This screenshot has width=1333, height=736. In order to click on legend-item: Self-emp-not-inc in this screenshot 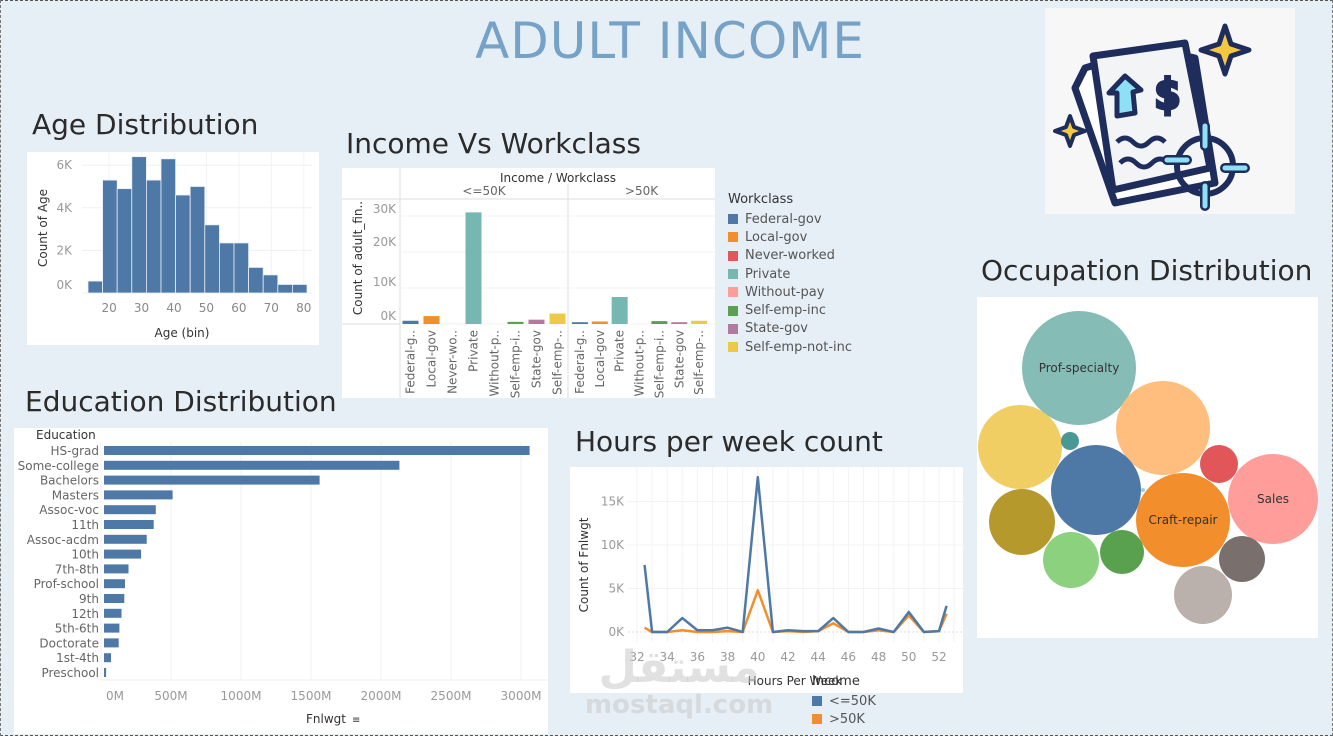, I will do `click(790, 347)`.